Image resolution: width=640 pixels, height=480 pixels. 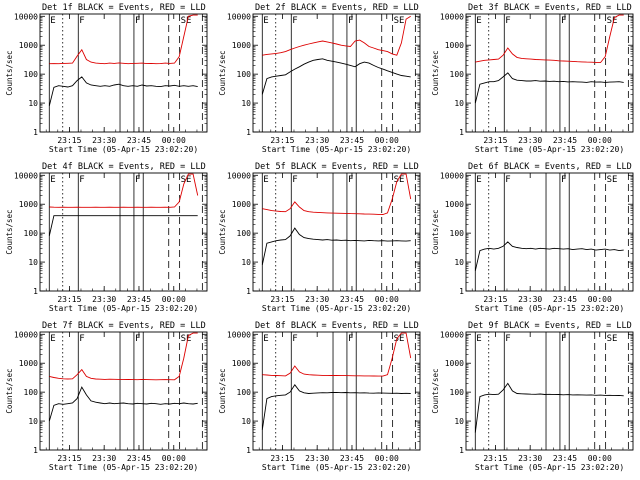 What do you see at coordinates (337, 326) in the screenshot?
I see `chart-title: Det 8f BLACK = Events, RED = LLD` at bounding box center [337, 326].